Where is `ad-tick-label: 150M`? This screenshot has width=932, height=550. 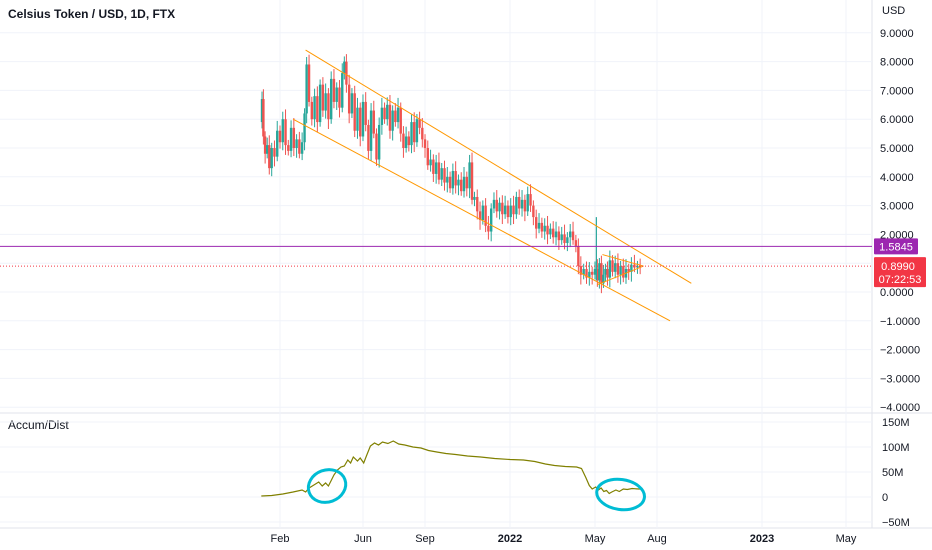 ad-tick-label: 150M is located at coordinates (896, 423).